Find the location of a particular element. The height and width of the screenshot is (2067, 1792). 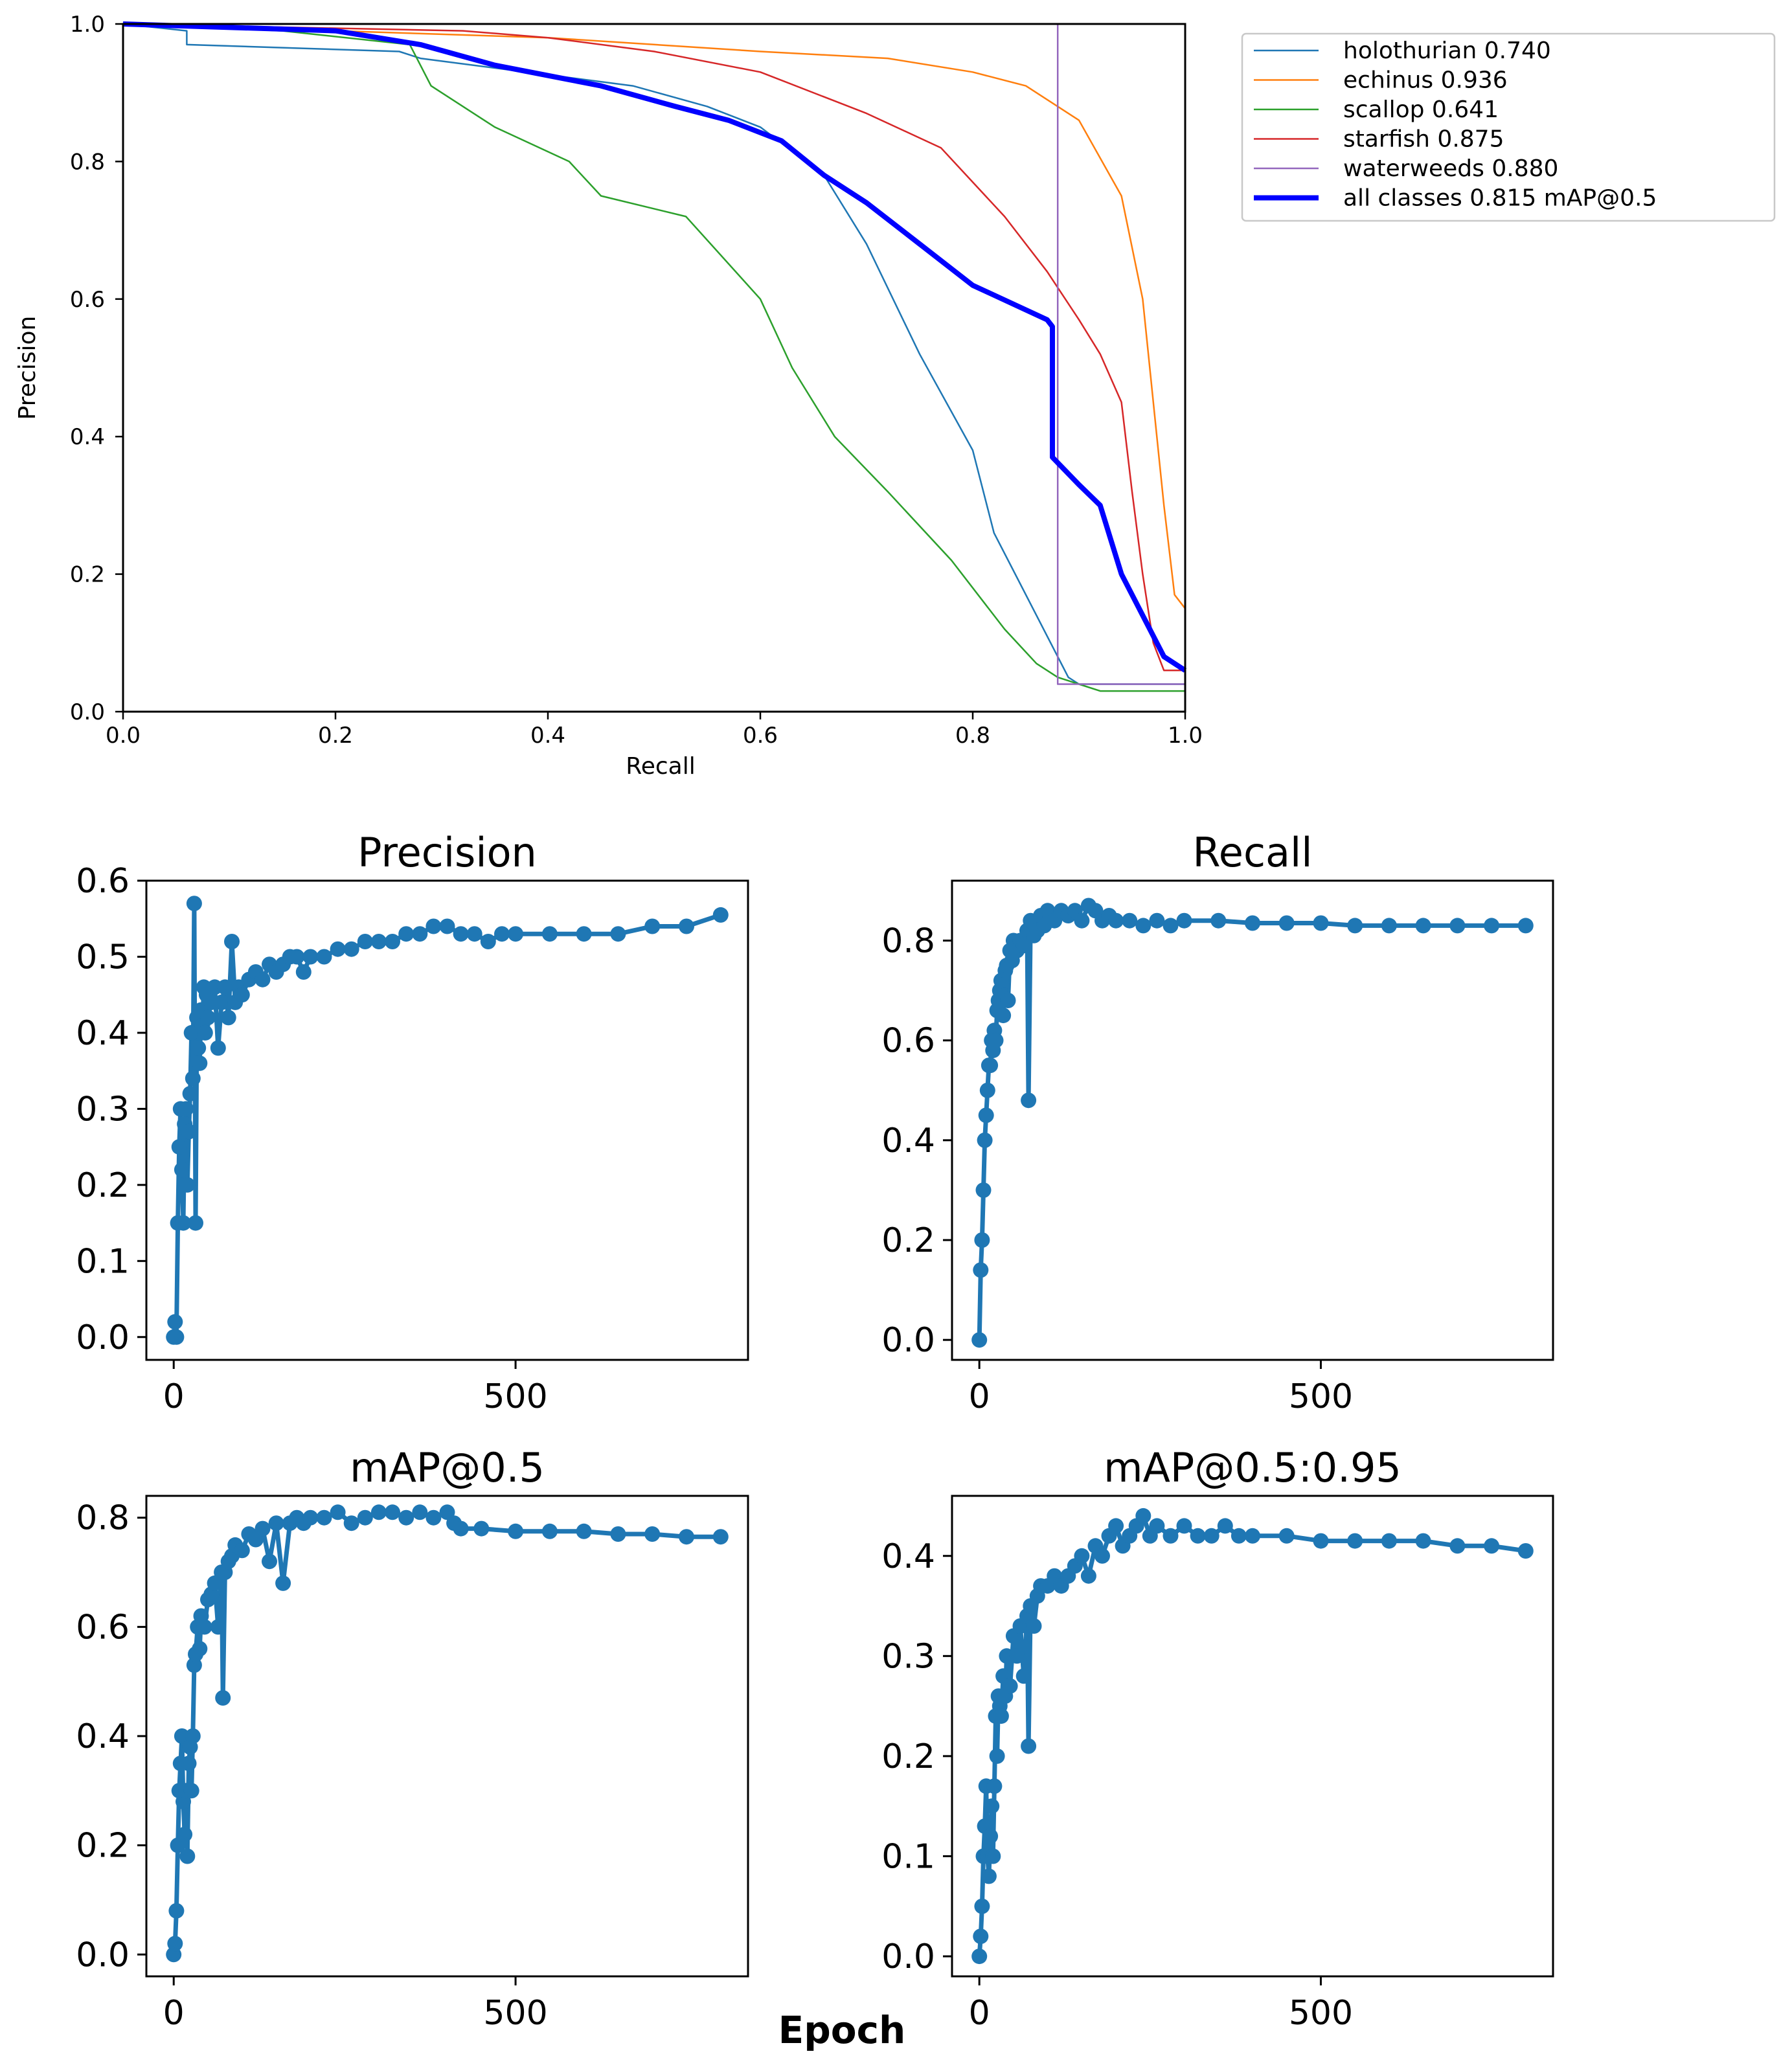

pr-legend-label-0: holothurian 0.740 is located at coordinates (1447, 51).